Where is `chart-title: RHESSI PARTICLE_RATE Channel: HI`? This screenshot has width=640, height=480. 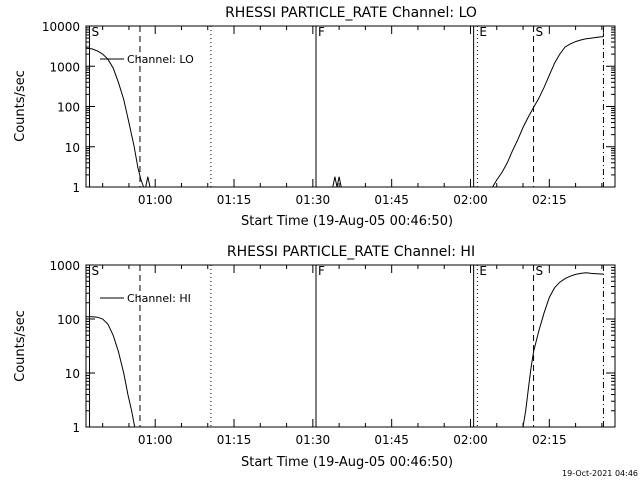 chart-title: RHESSI PARTICLE_RATE Channel: HI is located at coordinates (351, 252).